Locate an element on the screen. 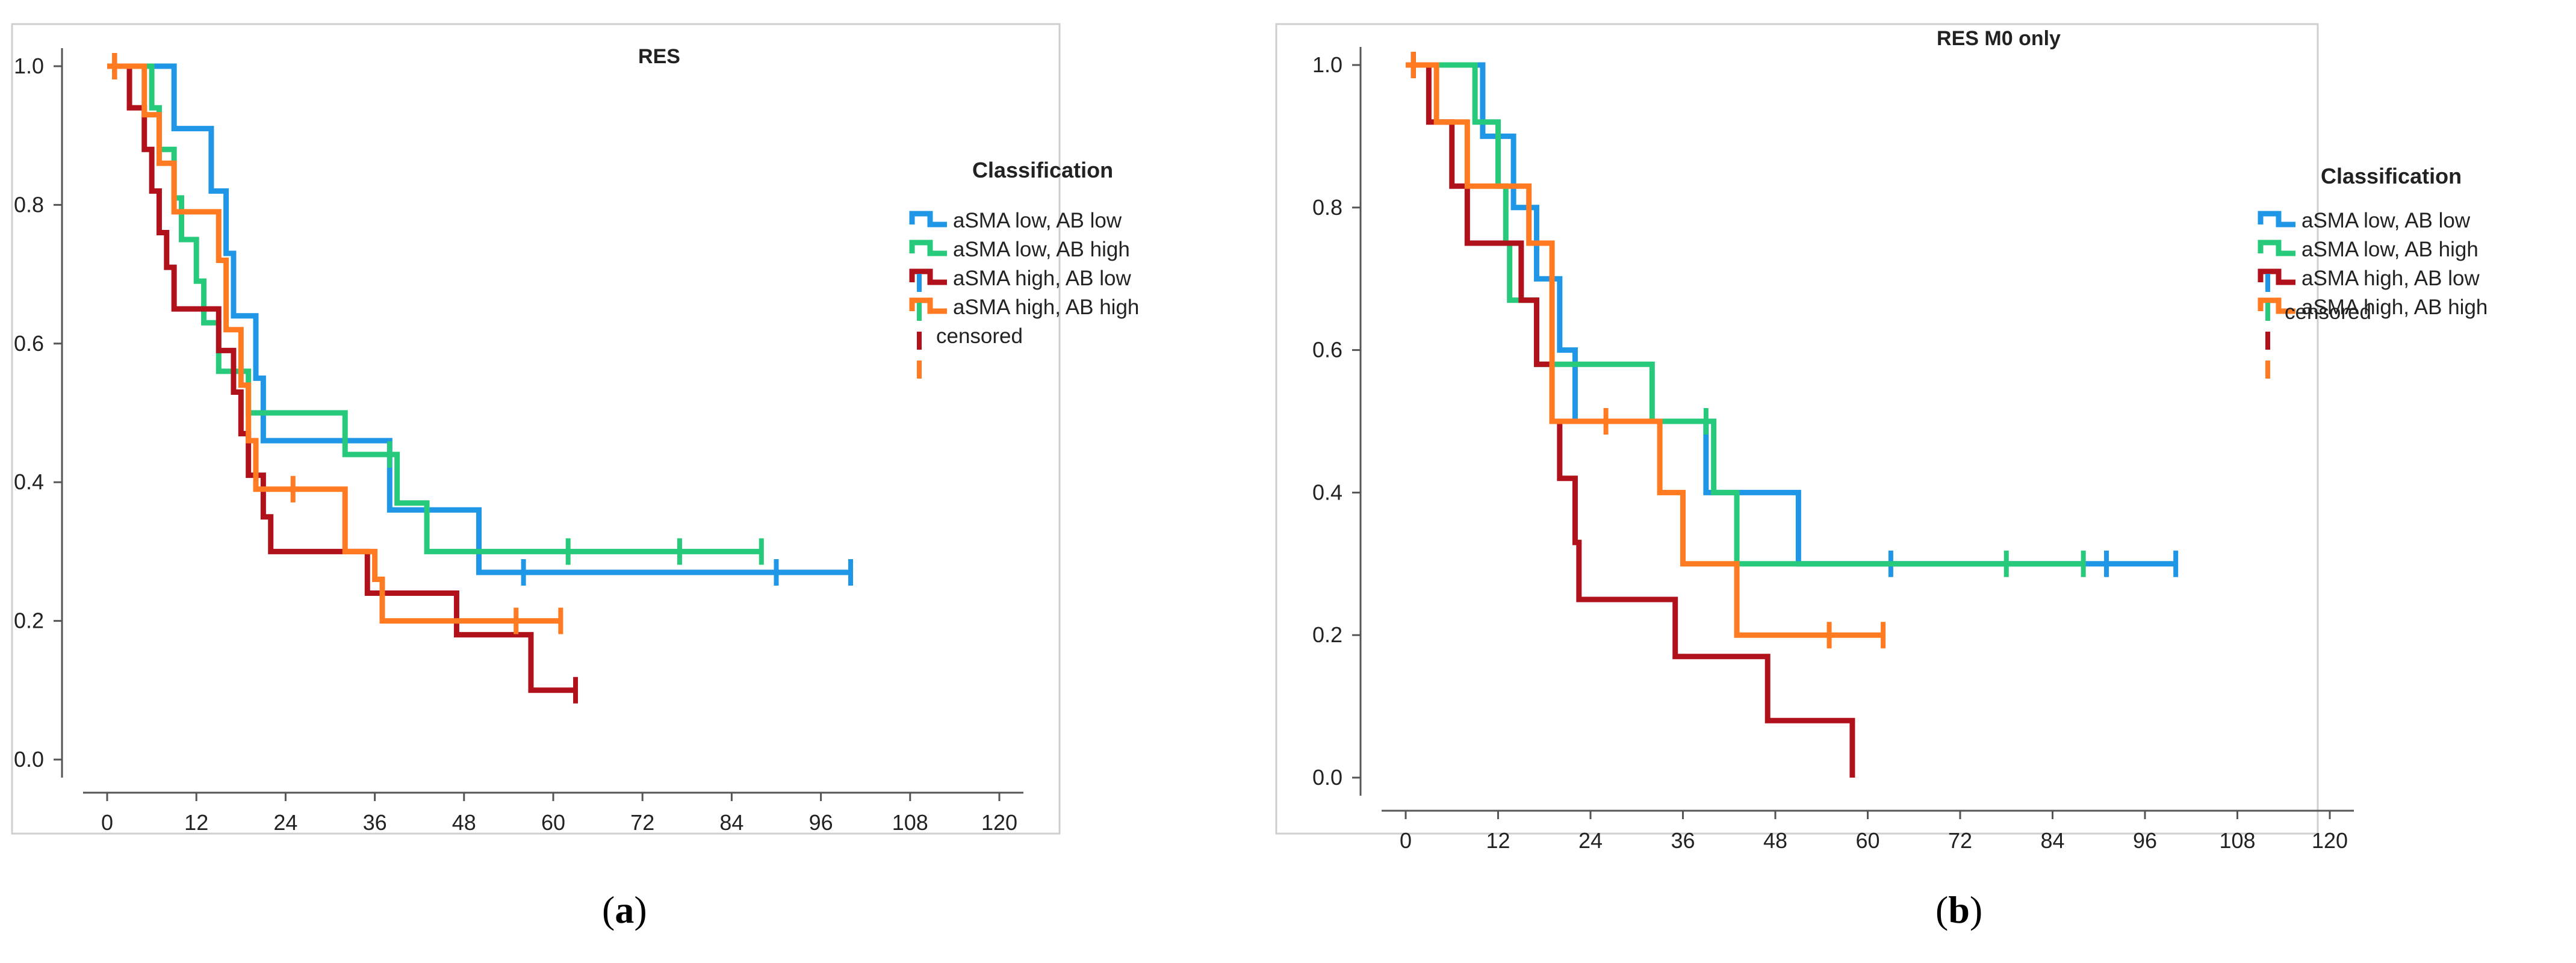 The height and width of the screenshot is (963, 2576). caption-b: (b) is located at coordinates (1959, 910).